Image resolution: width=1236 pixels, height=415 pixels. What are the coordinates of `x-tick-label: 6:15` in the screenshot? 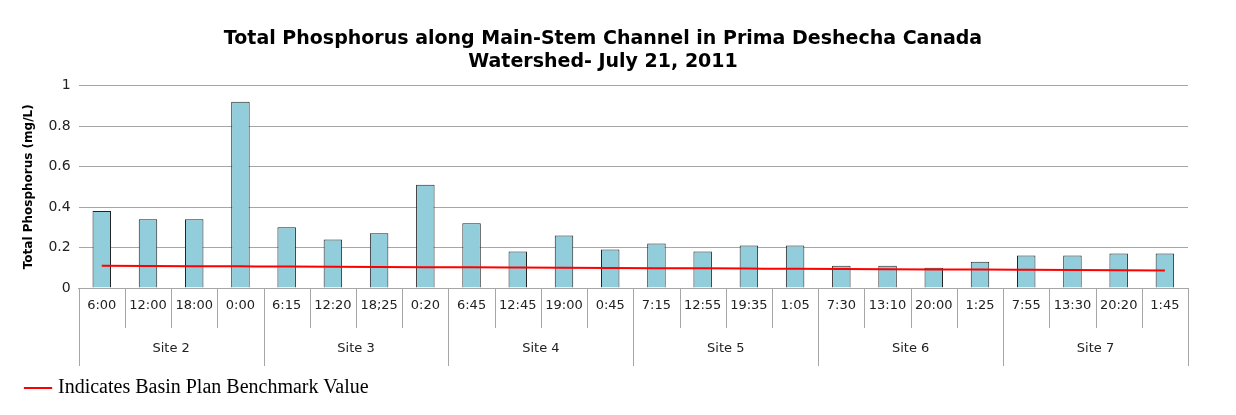 It's located at (287, 305).